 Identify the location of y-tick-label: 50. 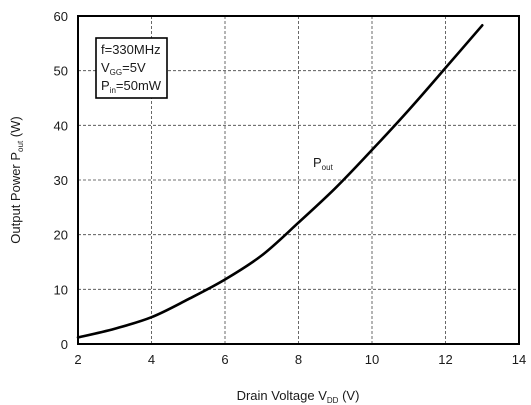
(61, 71).